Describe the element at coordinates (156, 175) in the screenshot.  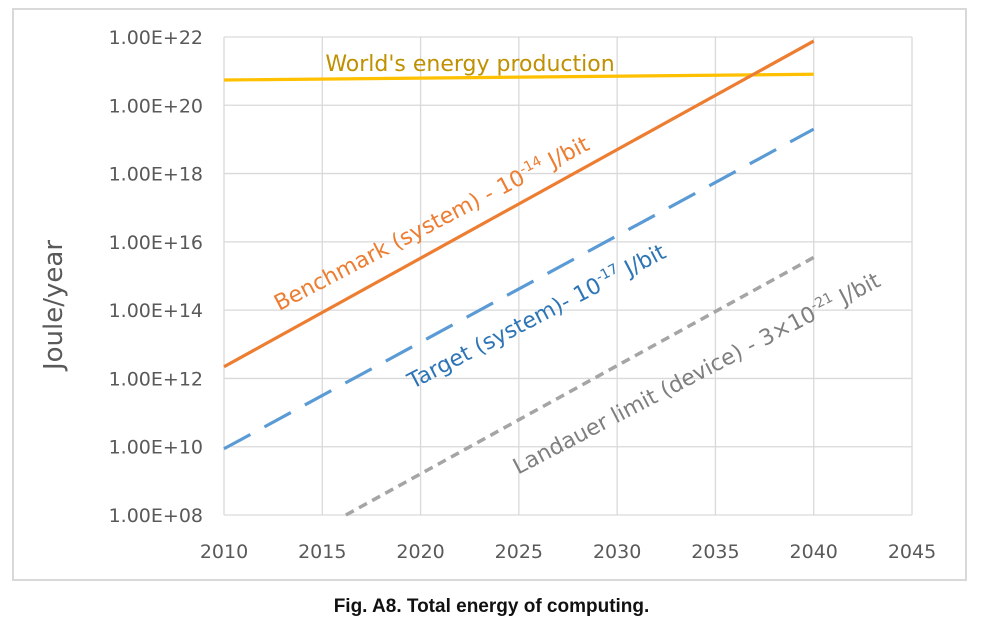
I see `y-tick-label: 1.00E+18` at that location.